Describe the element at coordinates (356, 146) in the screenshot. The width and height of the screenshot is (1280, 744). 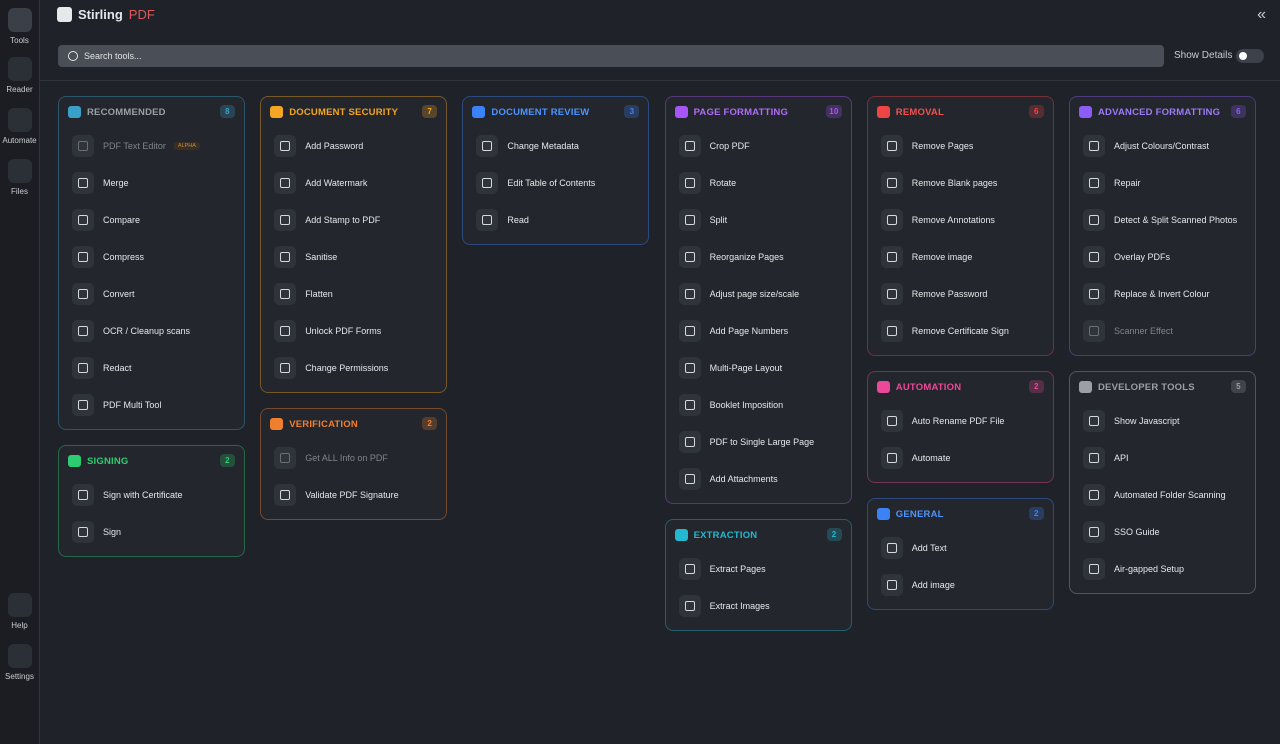
I see `tool-item: Add Password` at that location.